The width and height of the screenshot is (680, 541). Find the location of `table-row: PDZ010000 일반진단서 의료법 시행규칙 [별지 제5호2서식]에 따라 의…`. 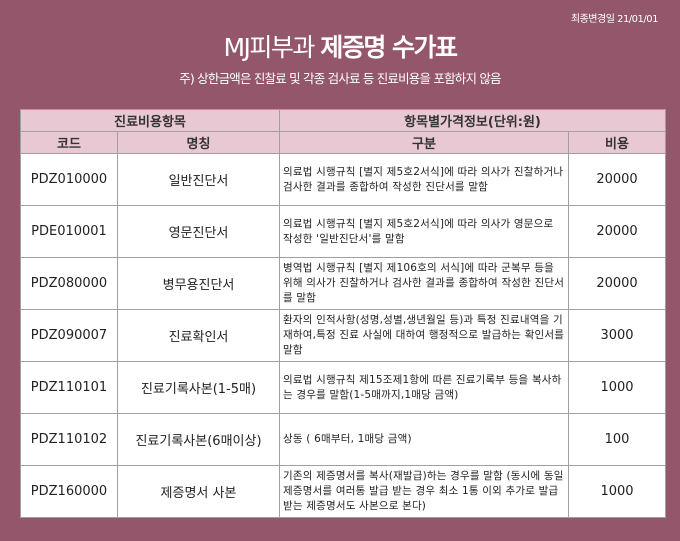

table-row: PDZ010000 일반진단서 의료법 시행규칙 [별지 제5호2서식]에 따라 의… is located at coordinates (343, 179).